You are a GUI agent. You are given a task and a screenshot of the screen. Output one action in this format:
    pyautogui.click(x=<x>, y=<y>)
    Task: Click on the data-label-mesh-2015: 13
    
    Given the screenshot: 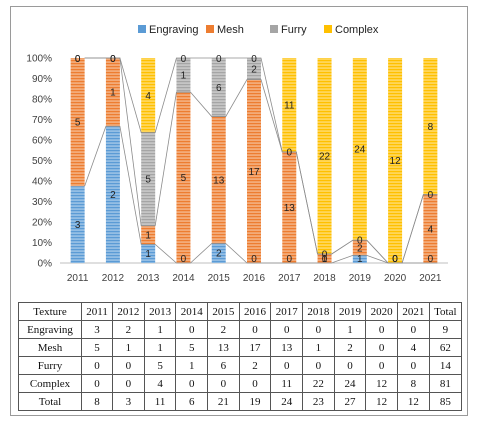 What is the action you would take?
    pyautogui.click(x=219, y=181)
    